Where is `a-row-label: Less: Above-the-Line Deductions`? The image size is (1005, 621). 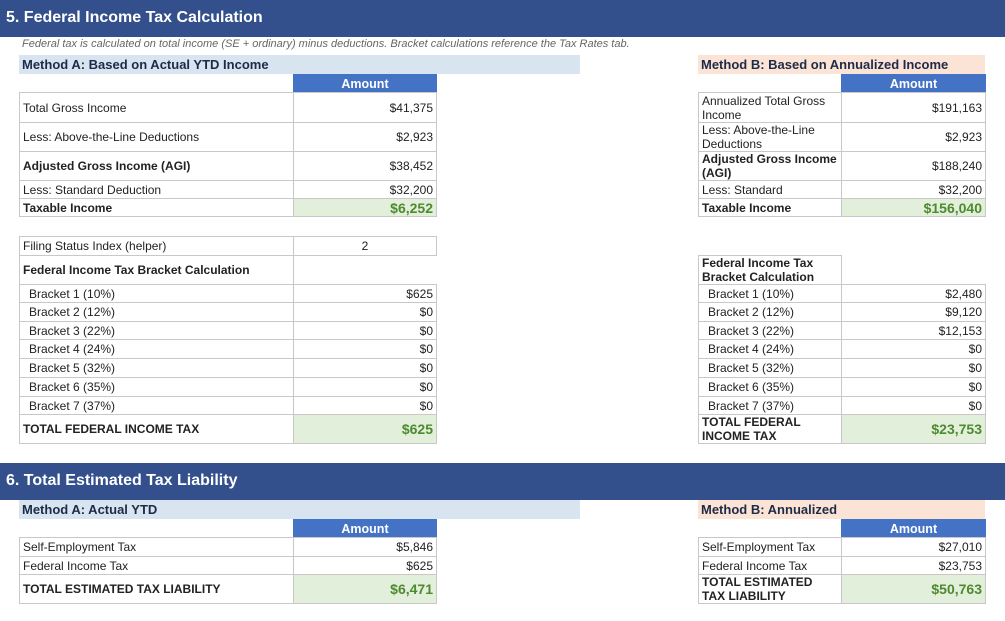 a-row-label: Less: Above-the-Line Deductions is located at coordinates (156, 137).